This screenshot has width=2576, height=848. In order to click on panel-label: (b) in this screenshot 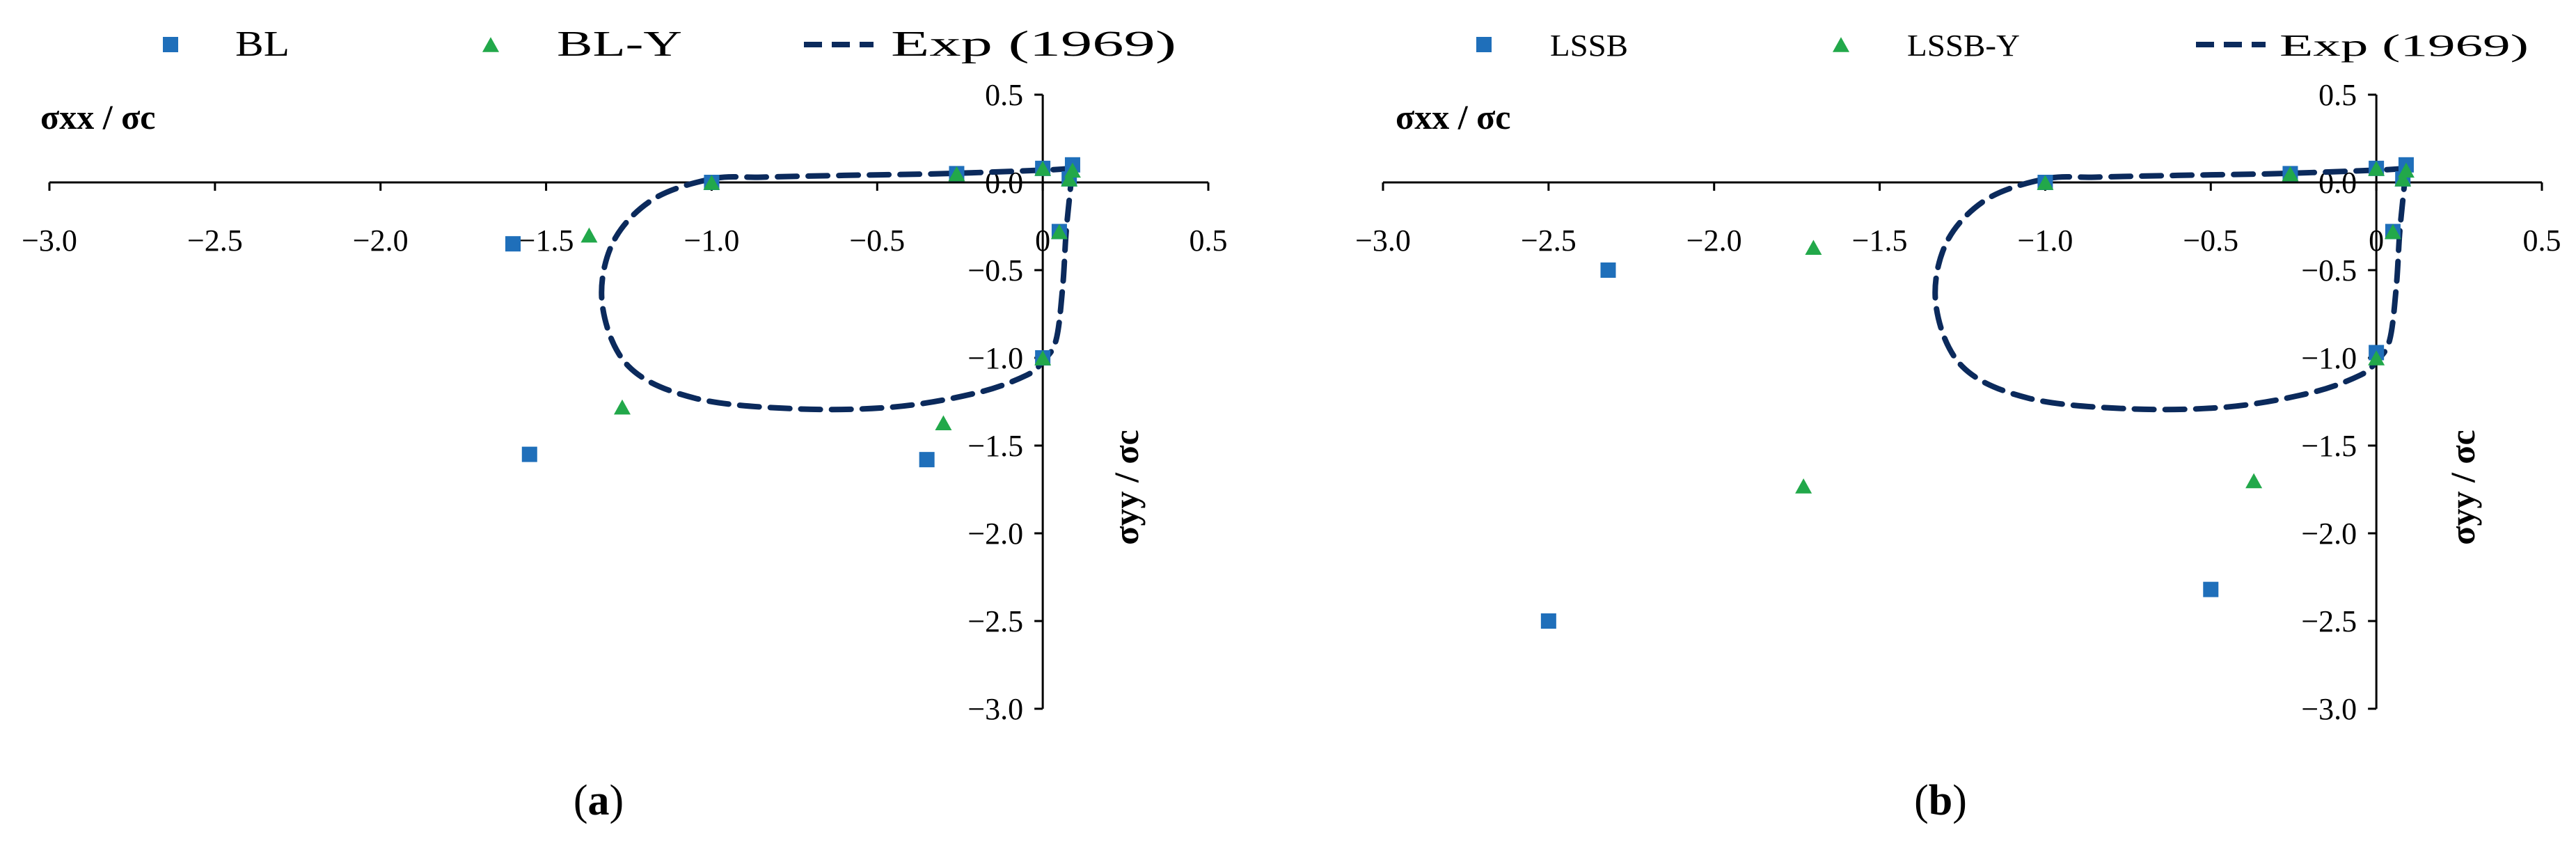, I will do `click(1940, 800)`.